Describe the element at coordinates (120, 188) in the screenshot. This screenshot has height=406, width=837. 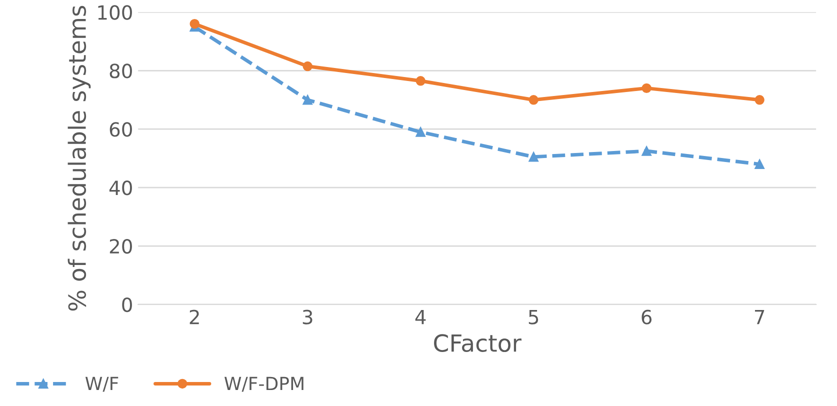
I see `y-tick-label: 40` at that location.